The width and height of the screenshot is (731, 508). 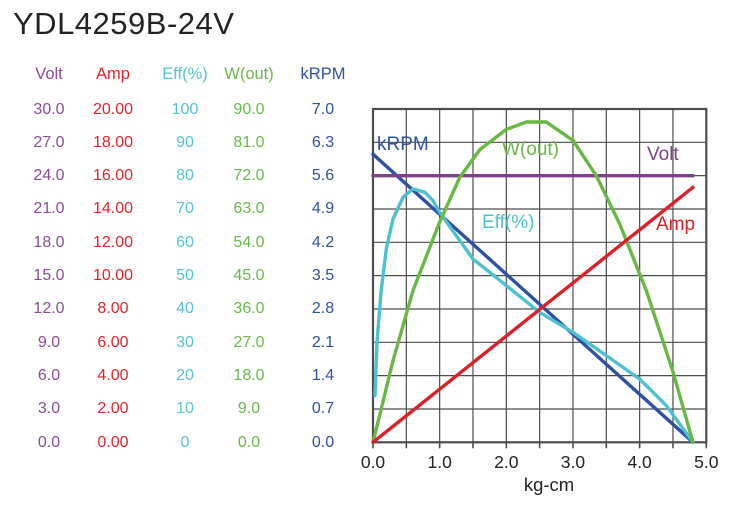 What do you see at coordinates (113, 442) in the screenshot?
I see `table-cell: 0.00` at bounding box center [113, 442].